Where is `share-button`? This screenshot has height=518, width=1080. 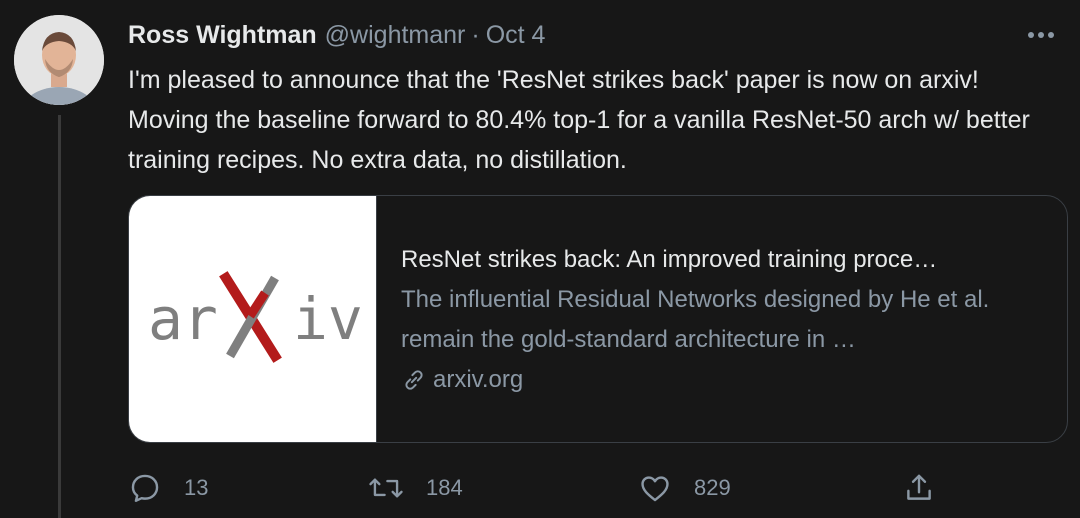
share-button is located at coordinates (919, 488).